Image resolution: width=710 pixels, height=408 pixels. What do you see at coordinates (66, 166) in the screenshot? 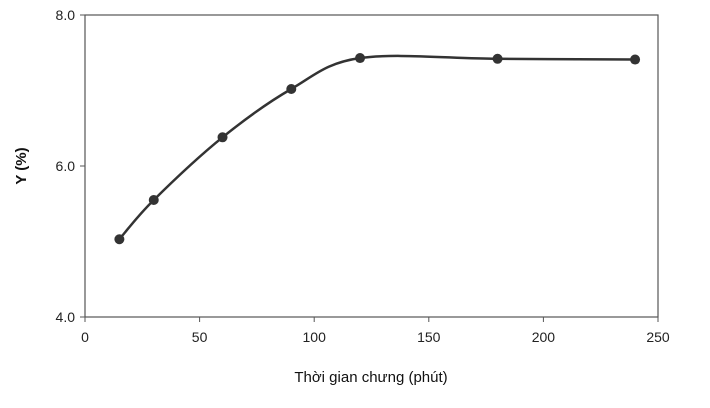
I see `y-tick-label: 6.0` at bounding box center [66, 166].